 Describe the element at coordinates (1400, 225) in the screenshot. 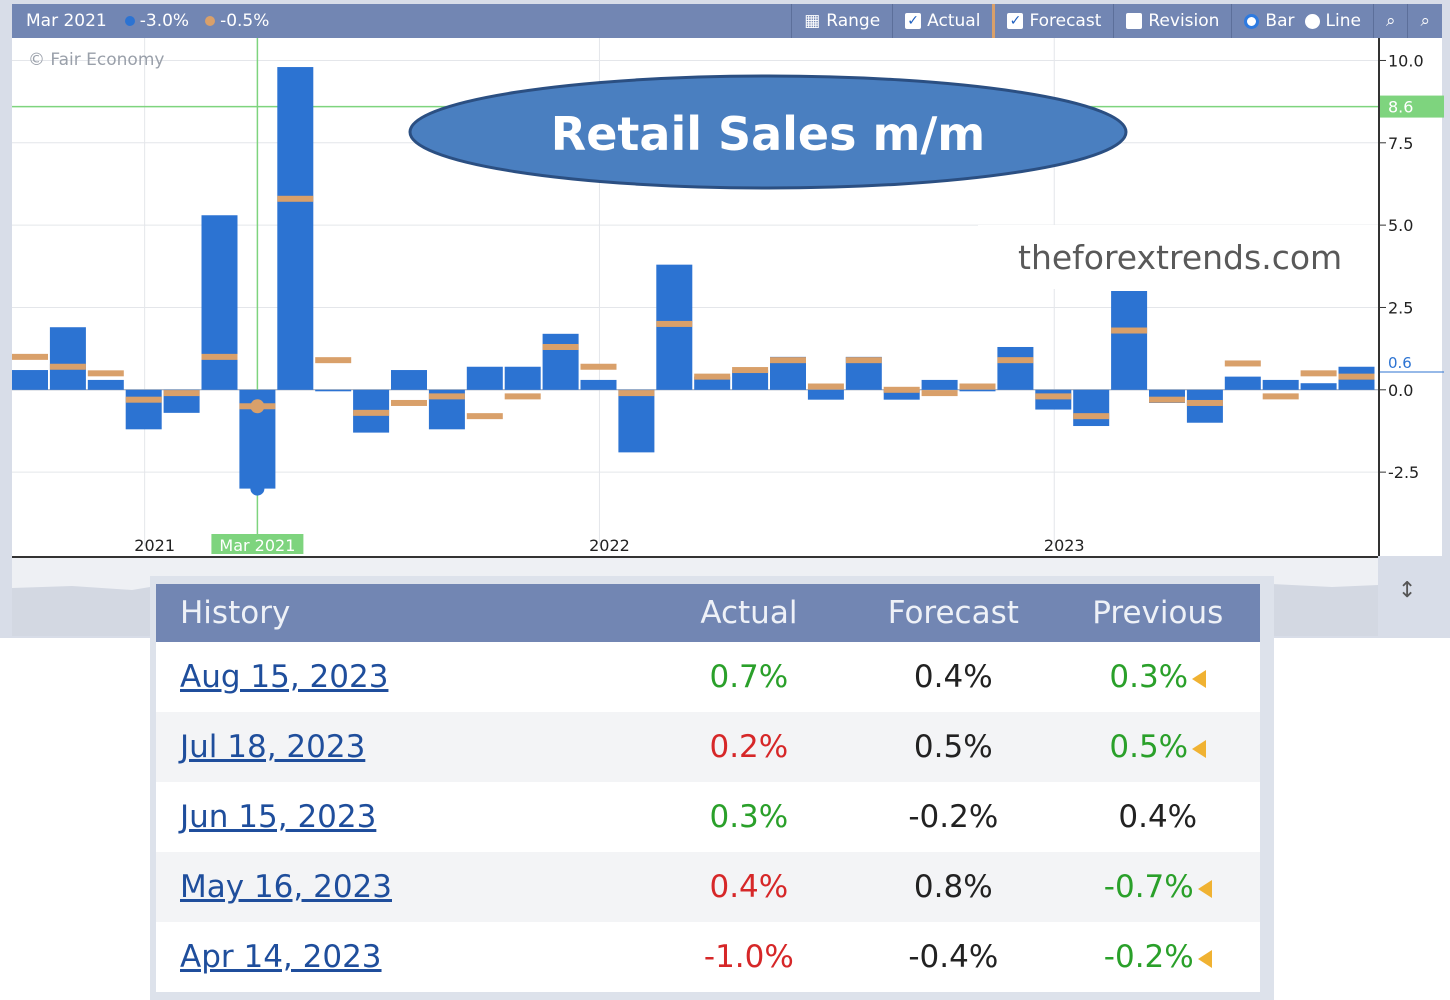

I see `y-tick-label: 5.0` at that location.